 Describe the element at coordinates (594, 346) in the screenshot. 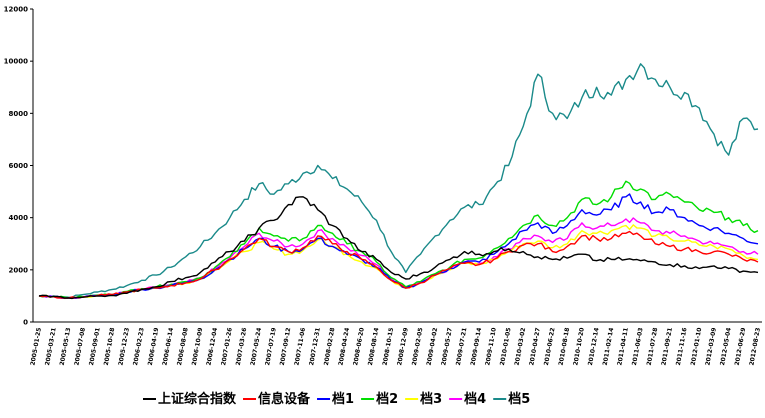

I see `x-tick-label: 2010-12-14` at that location.